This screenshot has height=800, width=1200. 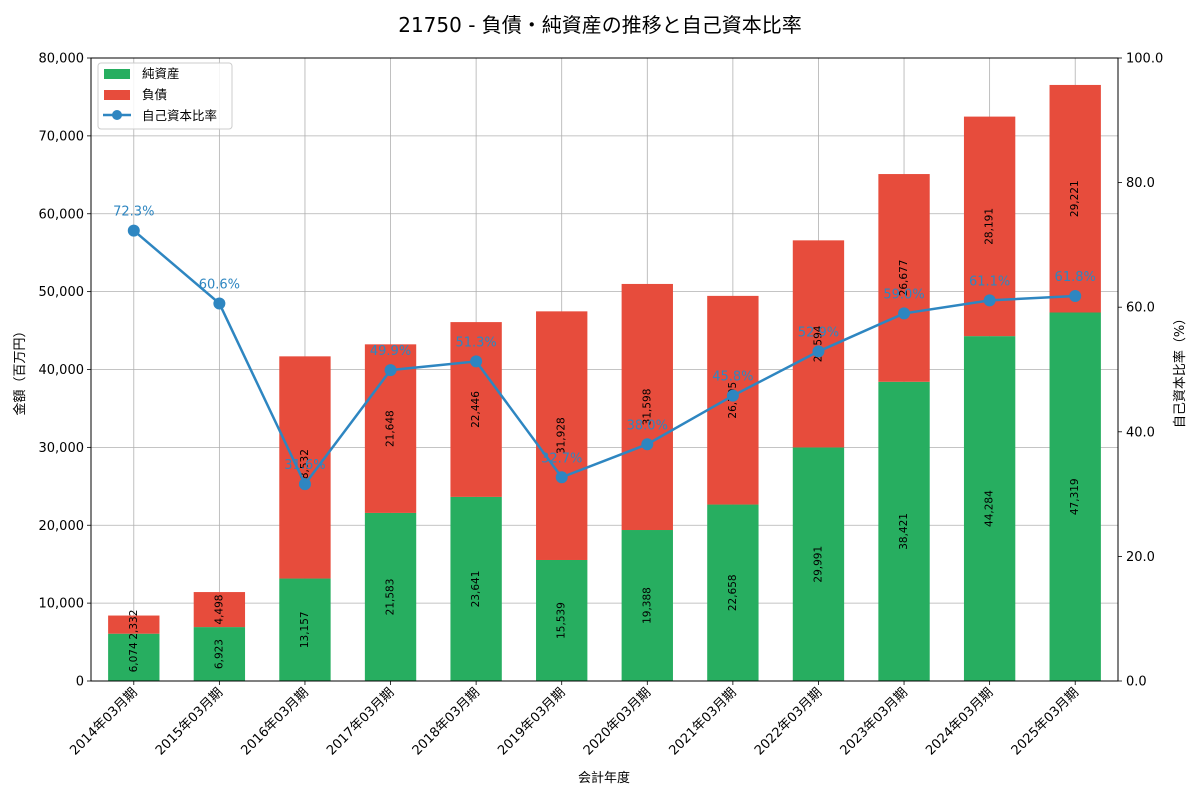 I want to click on liability-value-label: 31,598, so click(x=647, y=407).